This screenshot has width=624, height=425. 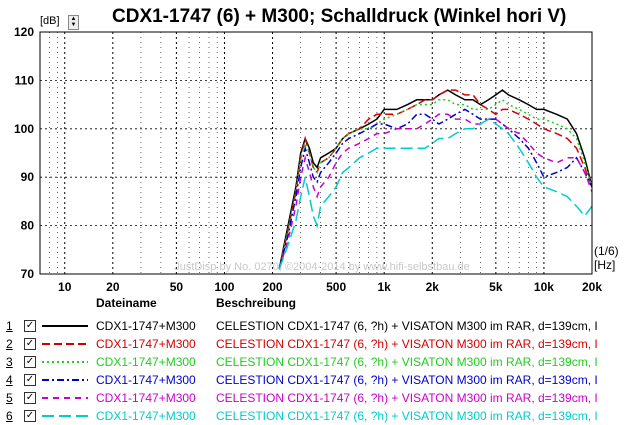 I want to click on x-tick-label: 100, so click(x=224, y=287).